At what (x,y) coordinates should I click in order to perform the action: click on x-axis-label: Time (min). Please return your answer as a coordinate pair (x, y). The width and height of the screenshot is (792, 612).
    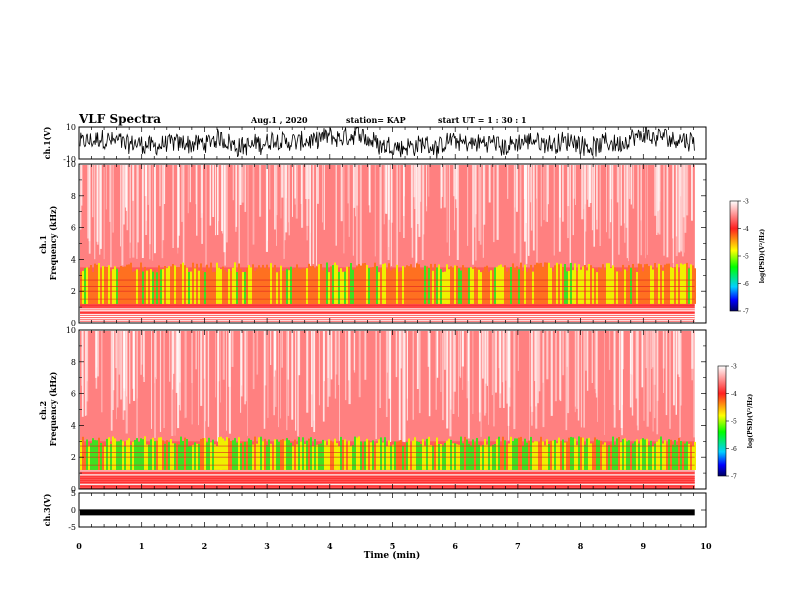
    Looking at the image, I should click on (392, 555).